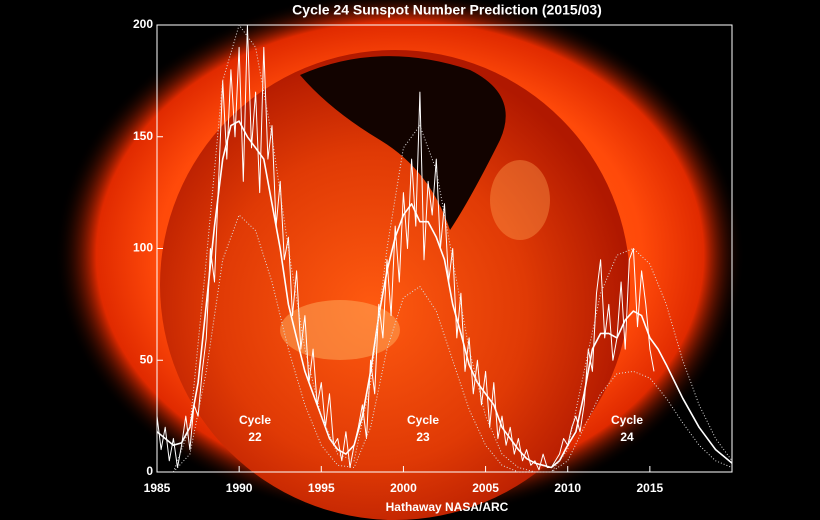 Image resolution: width=820 pixels, height=520 pixels. I want to click on y-tick-label: 0, so click(149, 471).